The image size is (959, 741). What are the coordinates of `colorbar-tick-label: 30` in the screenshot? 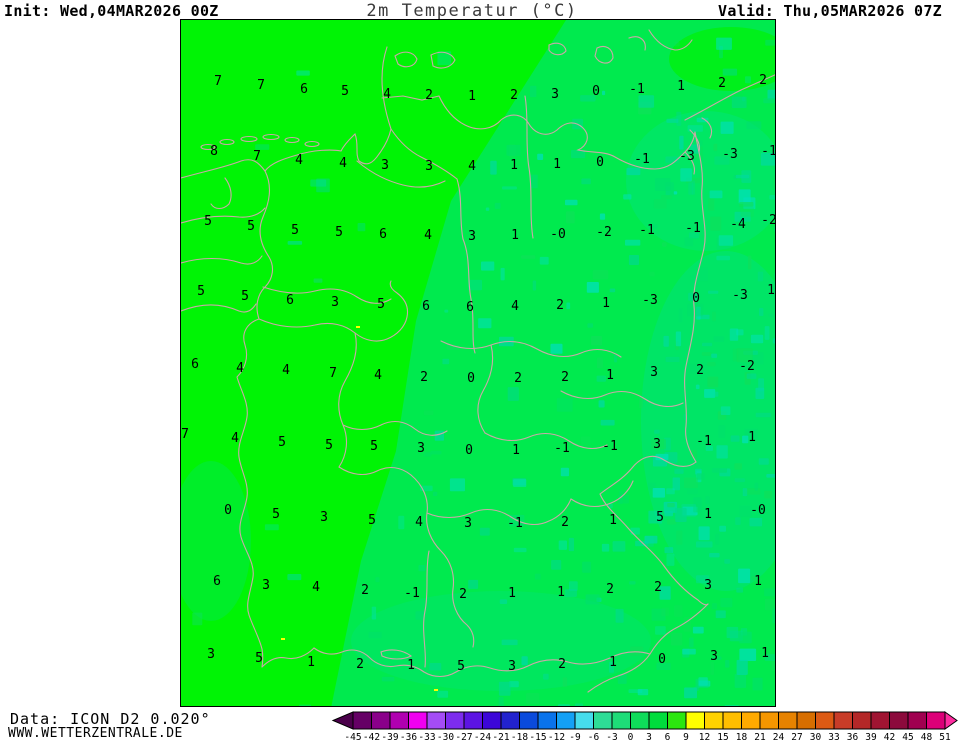 It's located at (816, 736).